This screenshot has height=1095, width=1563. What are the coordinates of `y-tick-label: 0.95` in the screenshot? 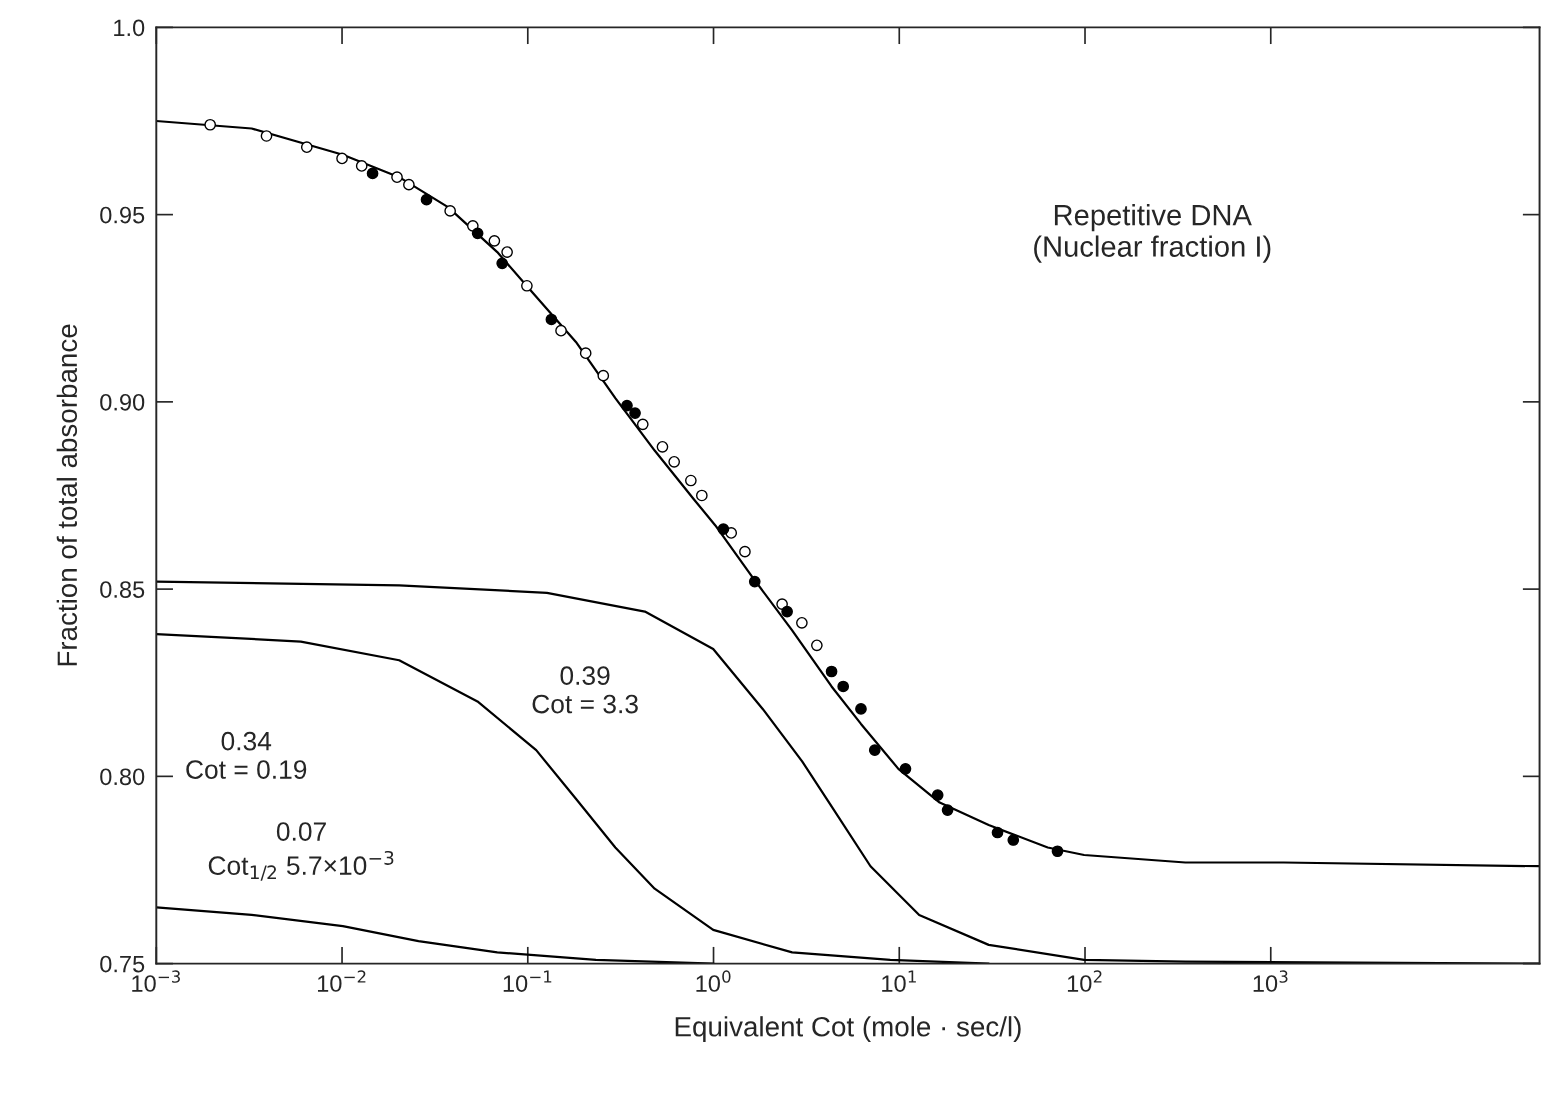 It's located at (122, 215).